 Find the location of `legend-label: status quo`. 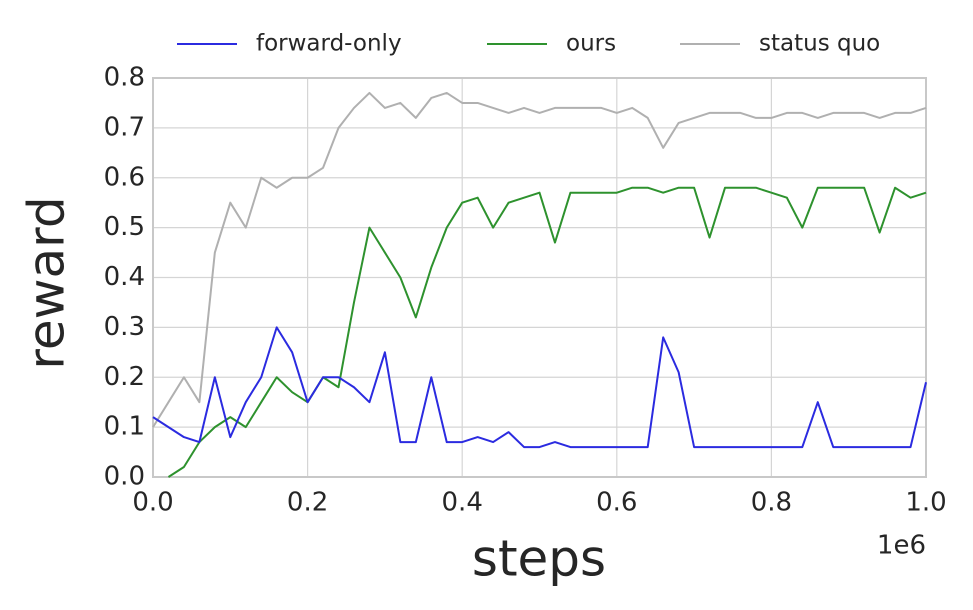

legend-label: status quo is located at coordinates (819, 44).